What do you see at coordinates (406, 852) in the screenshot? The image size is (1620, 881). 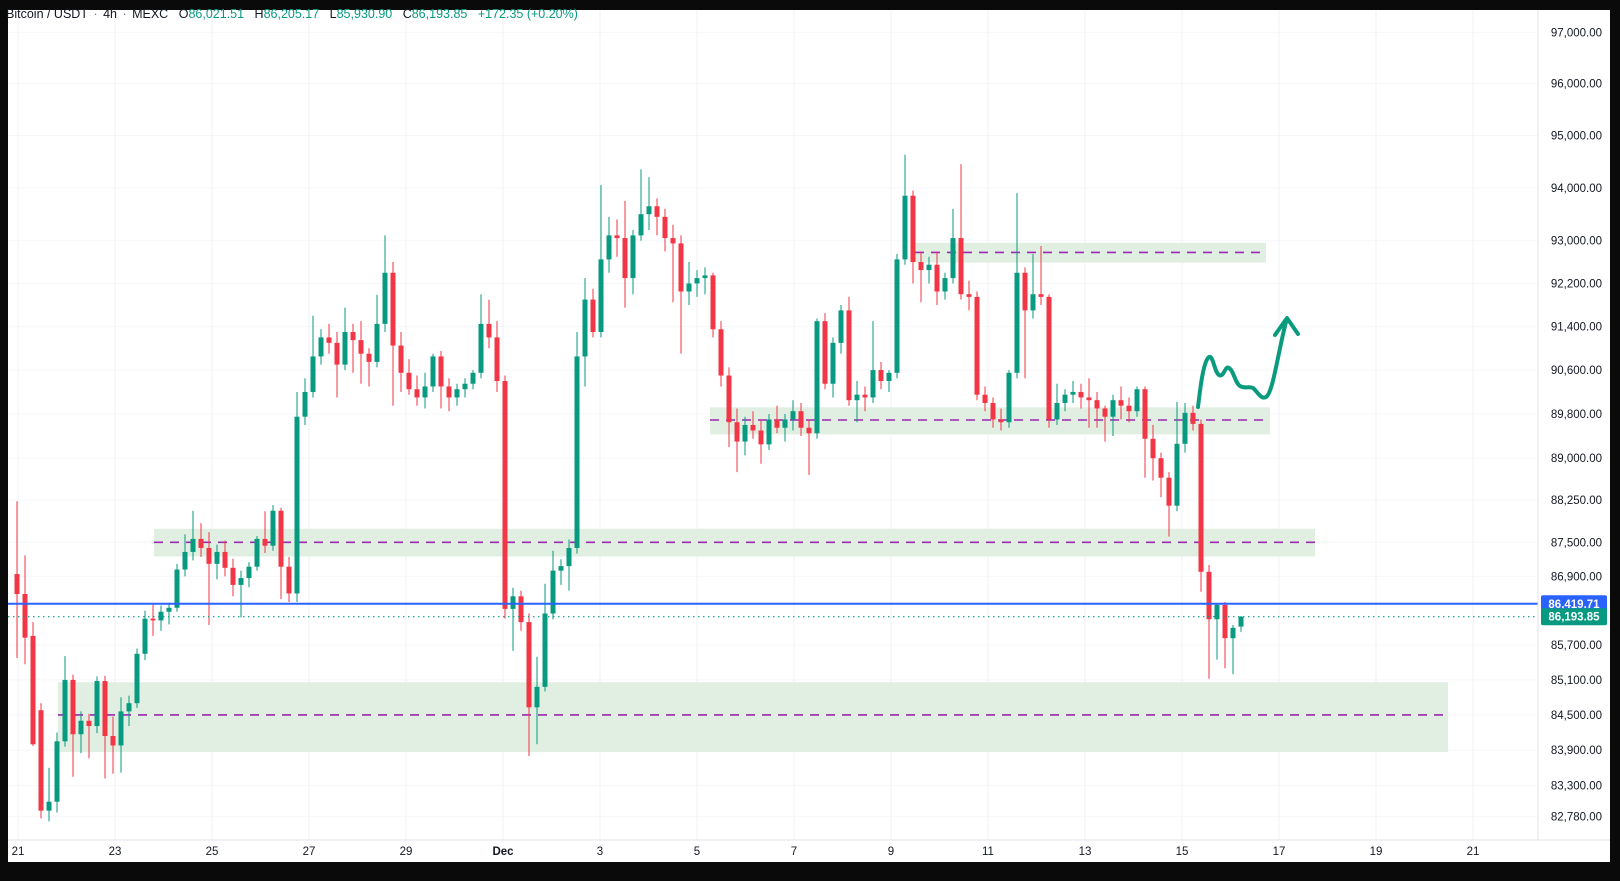 I see `time-tick-label: 29` at bounding box center [406, 852].